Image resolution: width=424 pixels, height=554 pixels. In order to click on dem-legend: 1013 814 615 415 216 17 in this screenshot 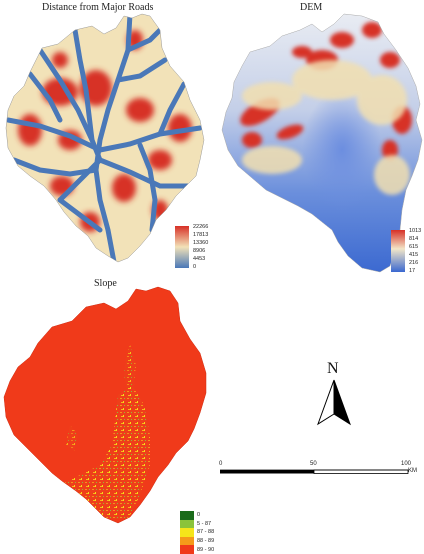, I will do `click(407, 251)`.